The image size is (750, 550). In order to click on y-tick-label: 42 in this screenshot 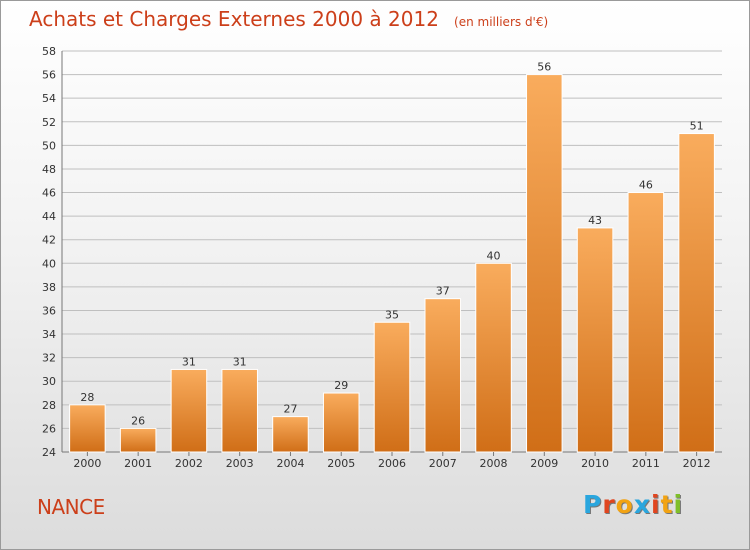, I will do `click(49, 240)`.